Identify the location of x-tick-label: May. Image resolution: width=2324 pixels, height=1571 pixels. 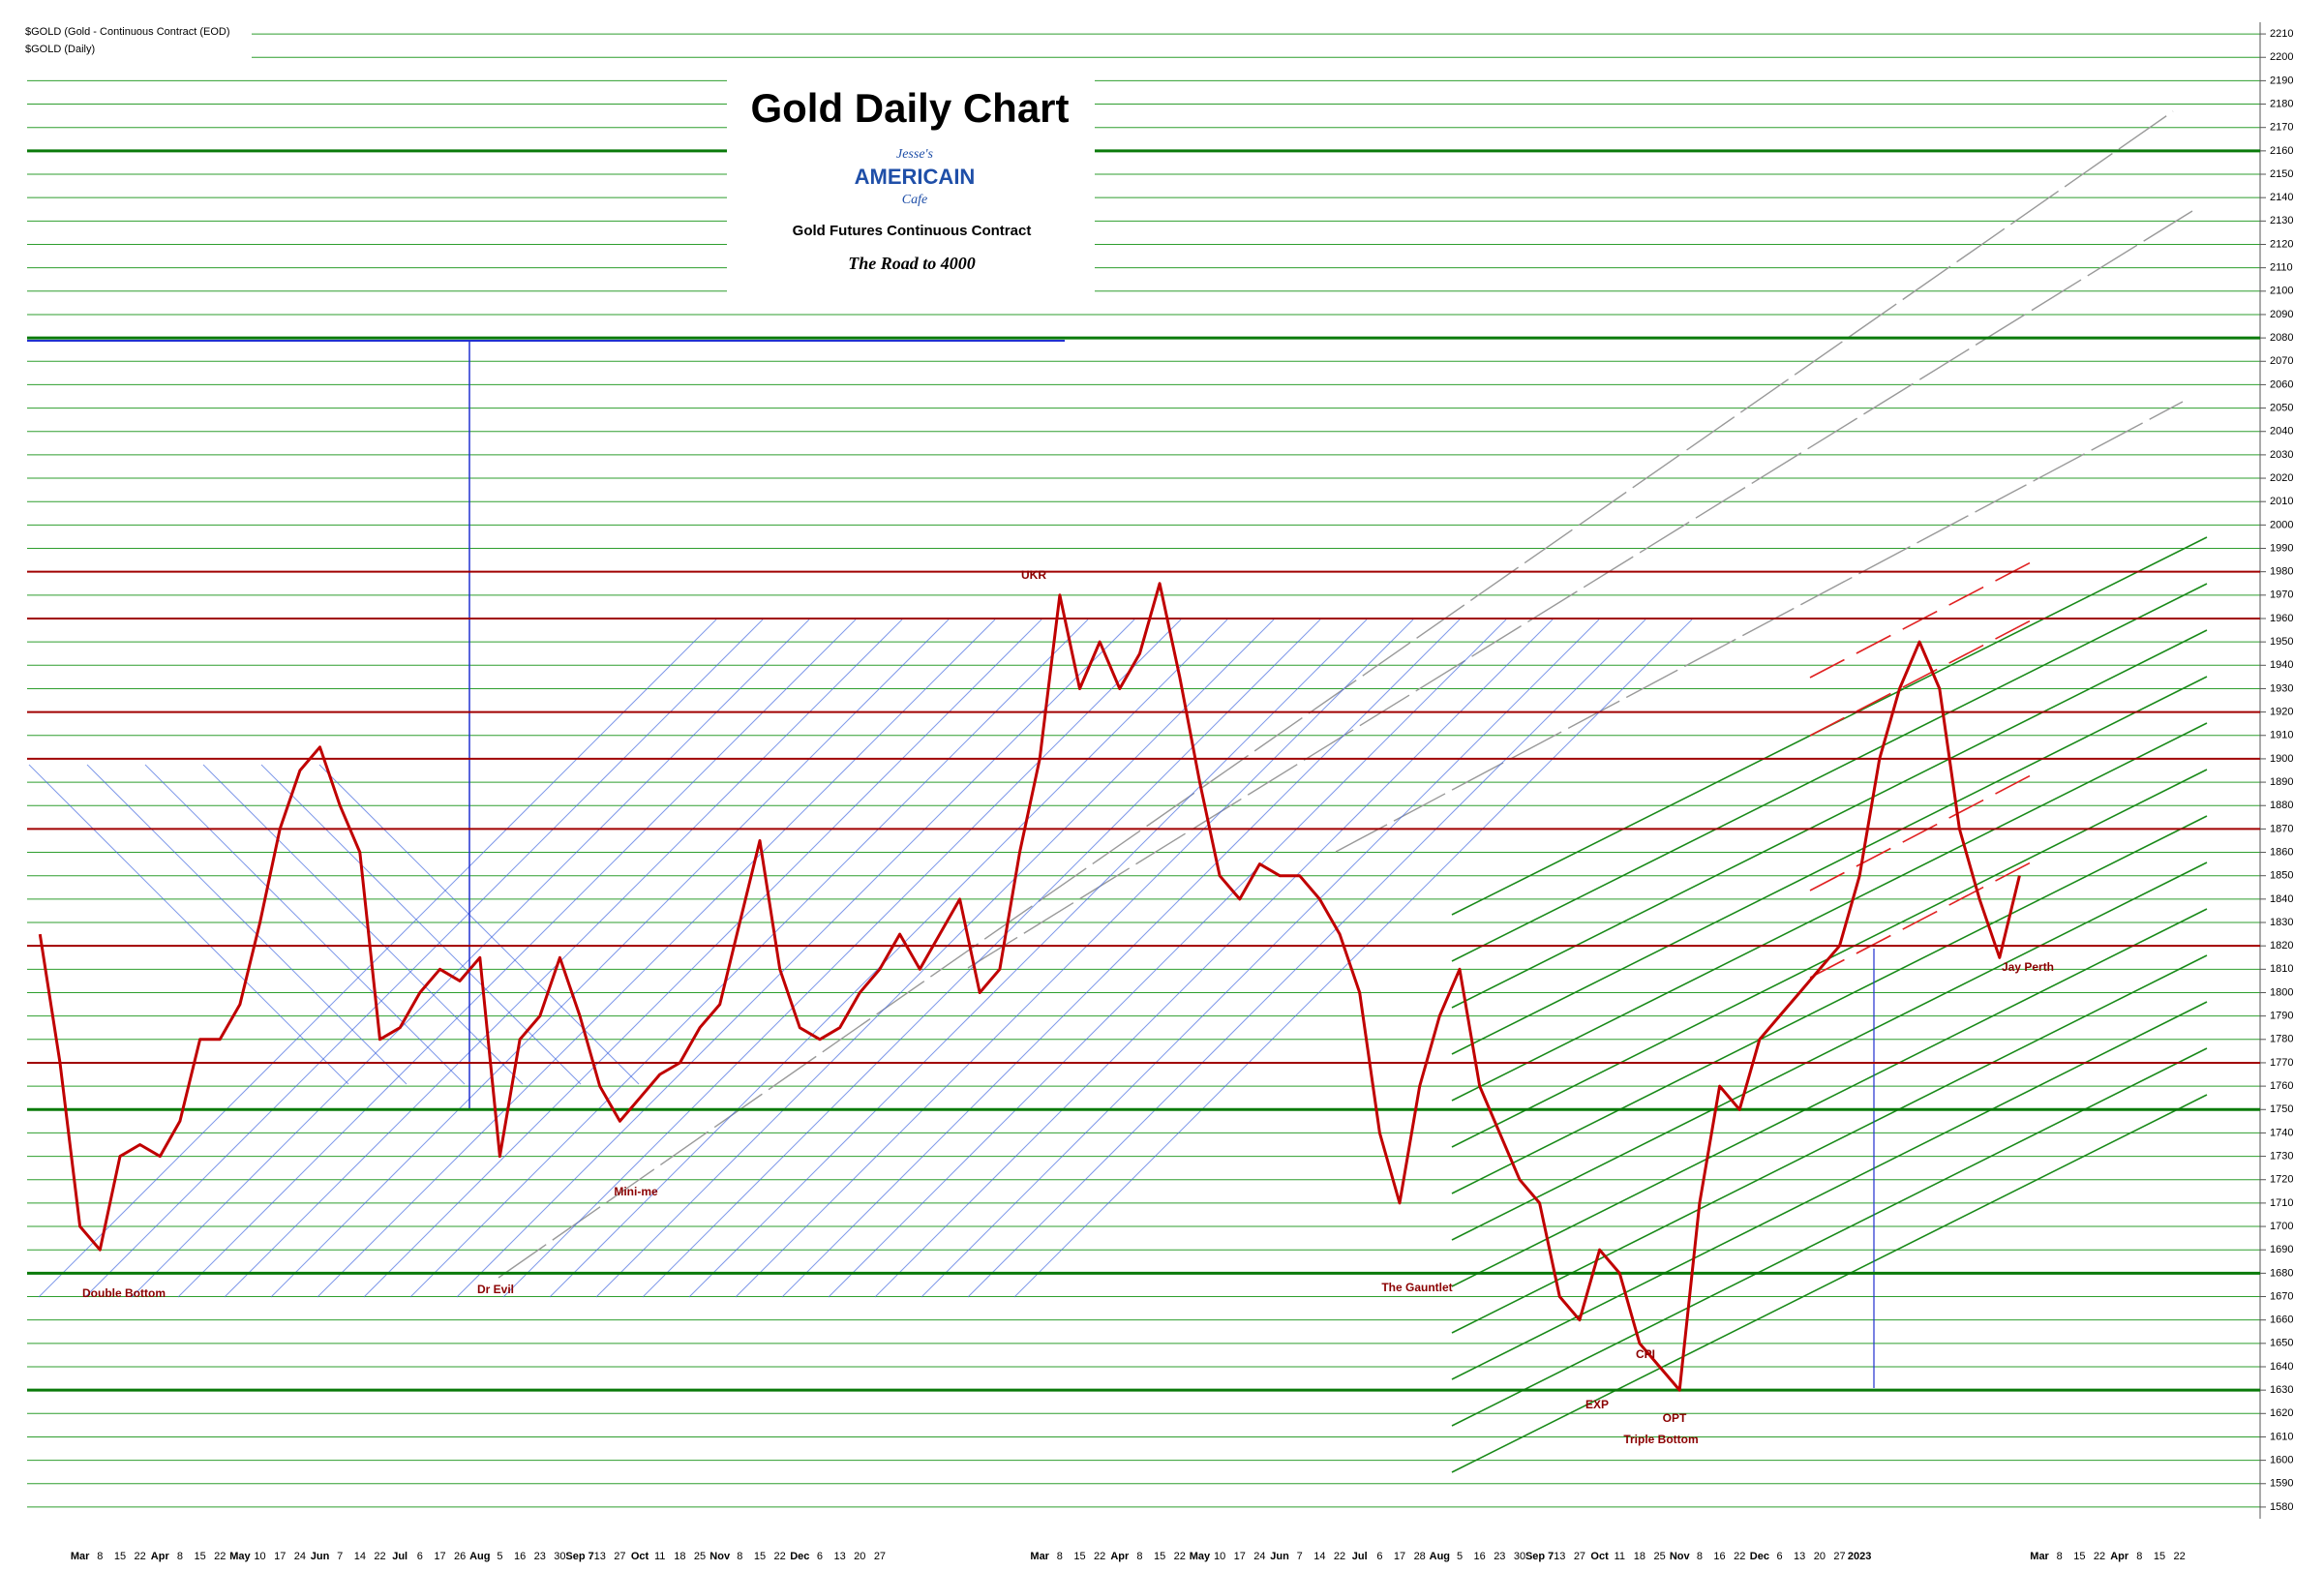
(1200, 1556).